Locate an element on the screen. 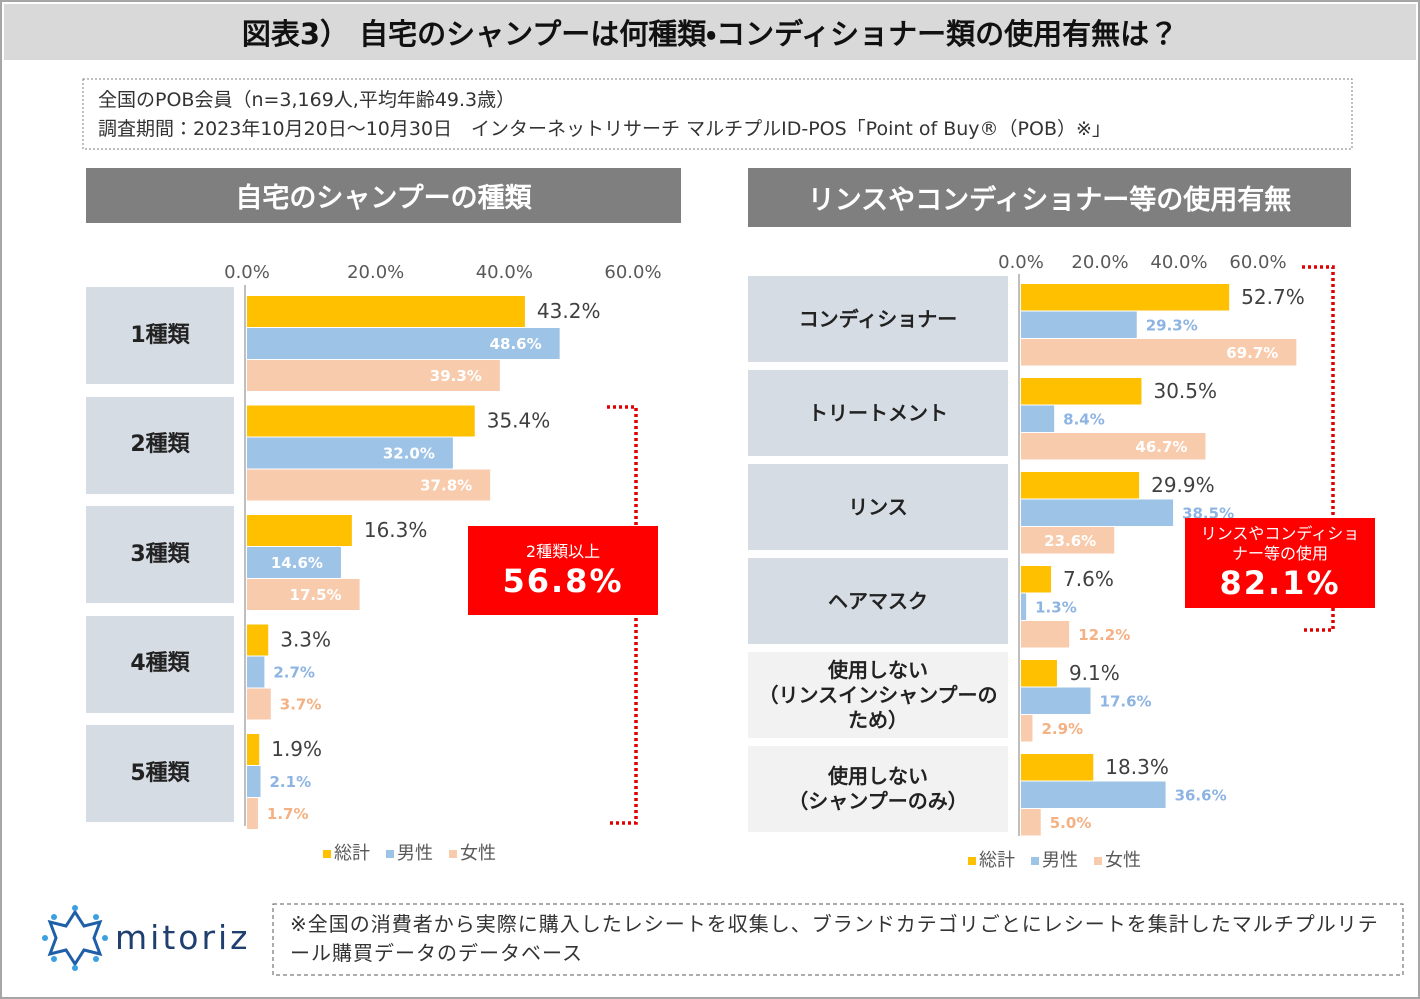 The image size is (1420, 999). value-label: 1.7% is located at coordinates (288, 814).